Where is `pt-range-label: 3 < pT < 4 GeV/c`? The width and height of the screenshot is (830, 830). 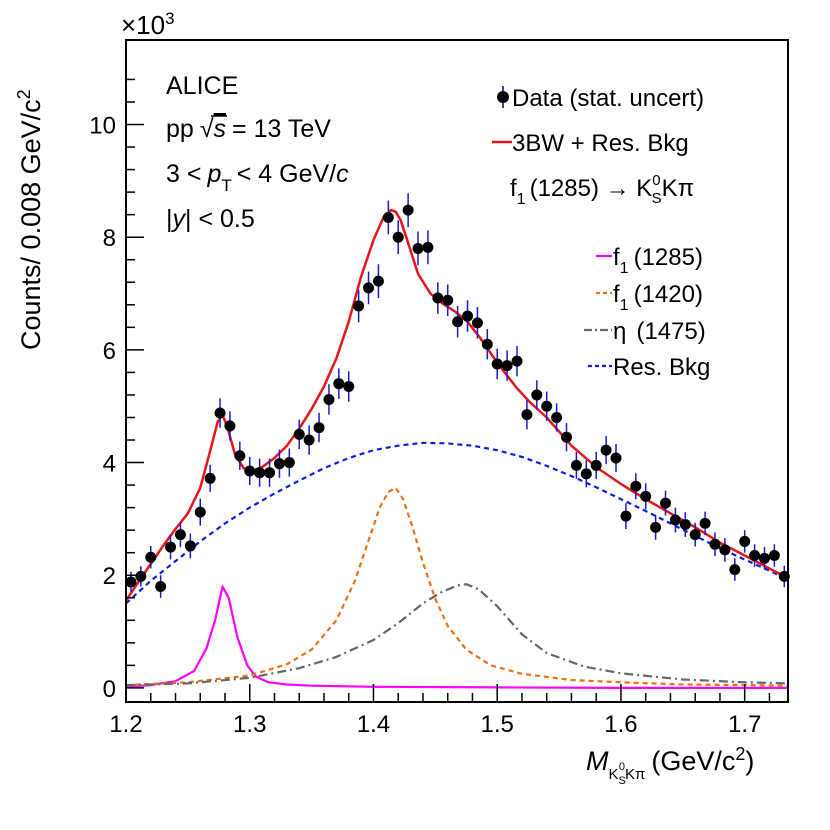
pt-range-label: 3 < pT < 4 GeV/c is located at coordinates (257, 177).